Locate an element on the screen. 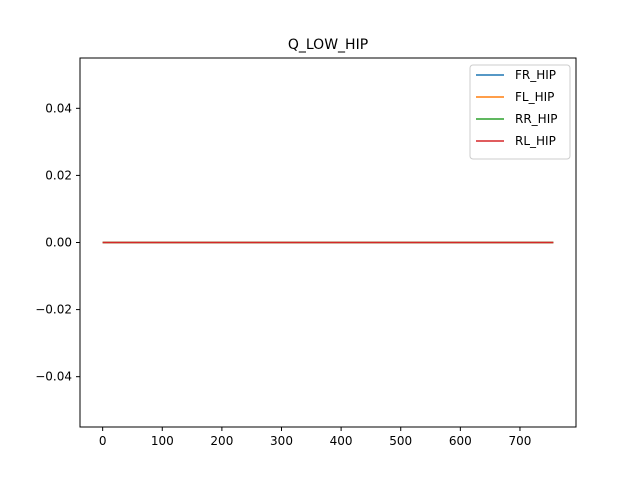 Image resolution: width=640 pixels, height=480 pixels. y-axis: −0.04 −0.02 0.00 0.02 0.04 is located at coordinates (57, 242).